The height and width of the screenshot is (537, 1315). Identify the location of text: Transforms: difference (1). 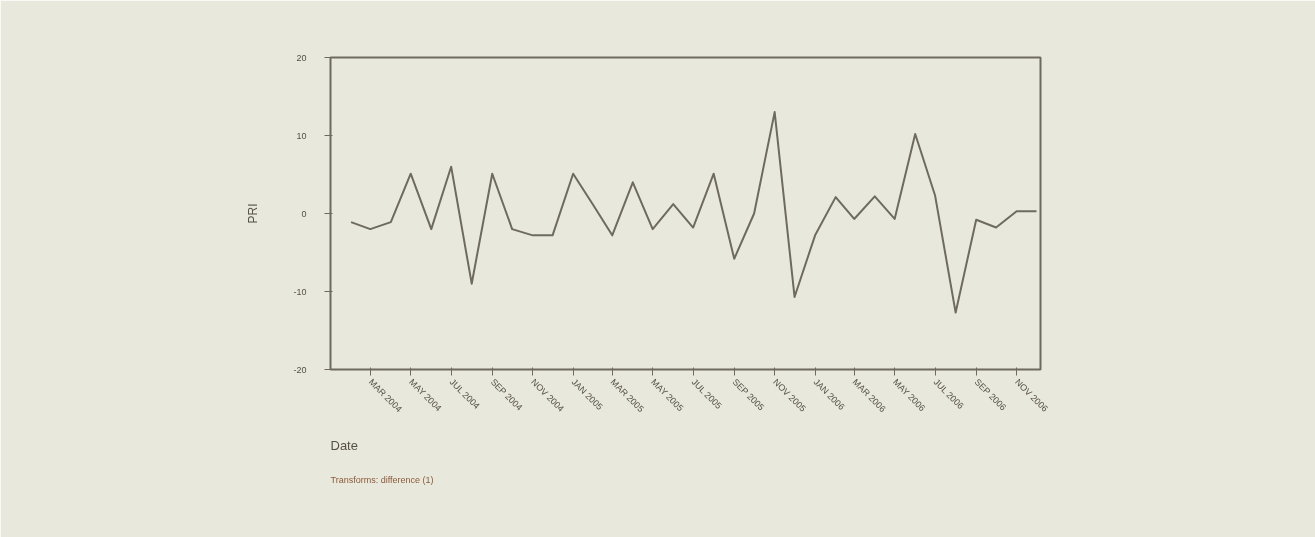
(382, 479).